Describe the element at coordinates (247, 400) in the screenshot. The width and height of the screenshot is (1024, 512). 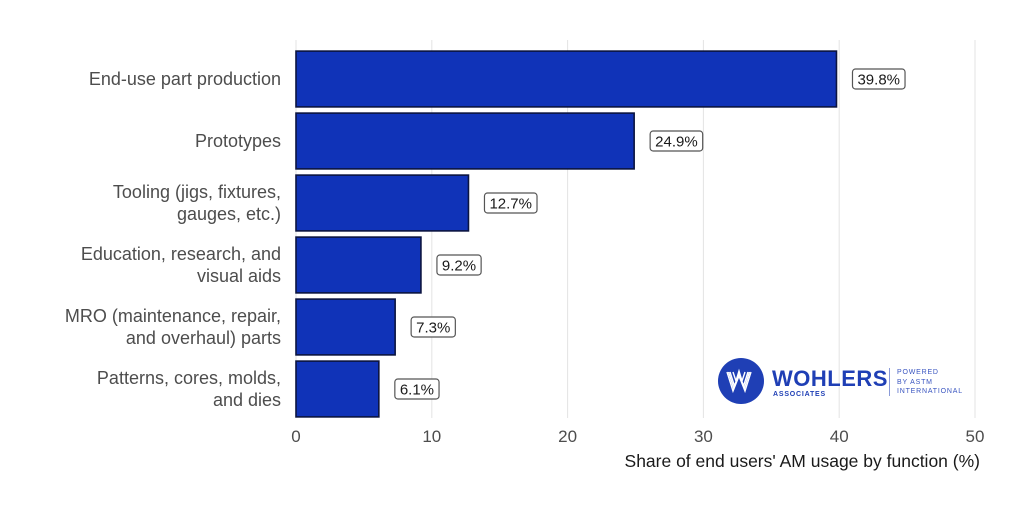
I see `category-label: and dies` at that location.